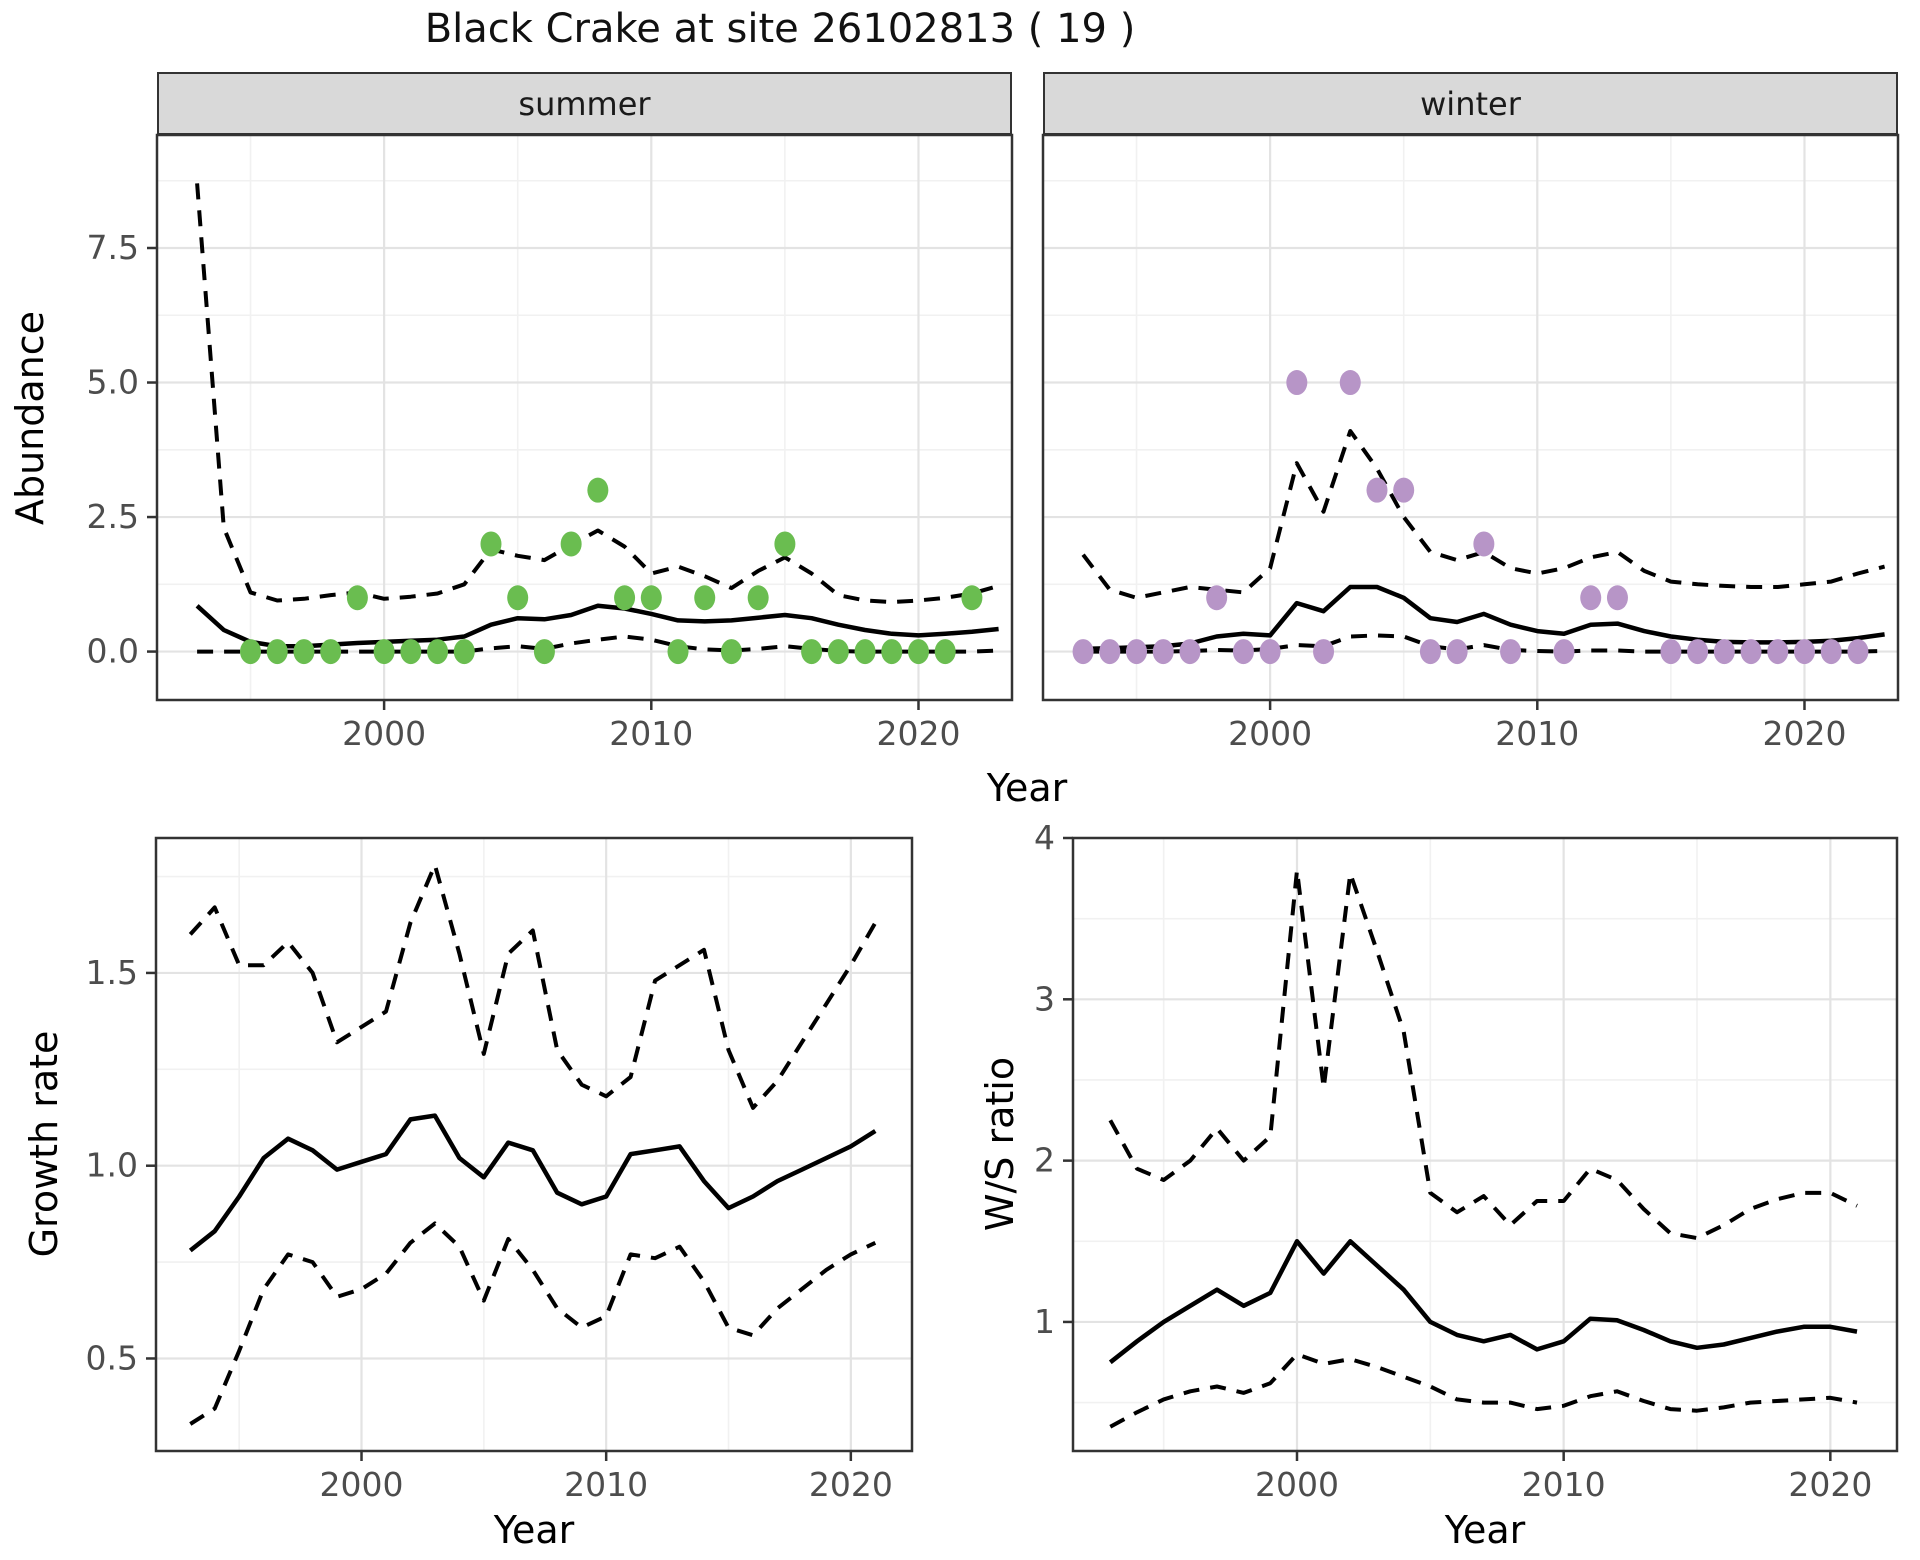 The image size is (1920, 1560). What do you see at coordinates (113, 382) in the screenshot?
I see `y-tick-label: 5.0` at bounding box center [113, 382].